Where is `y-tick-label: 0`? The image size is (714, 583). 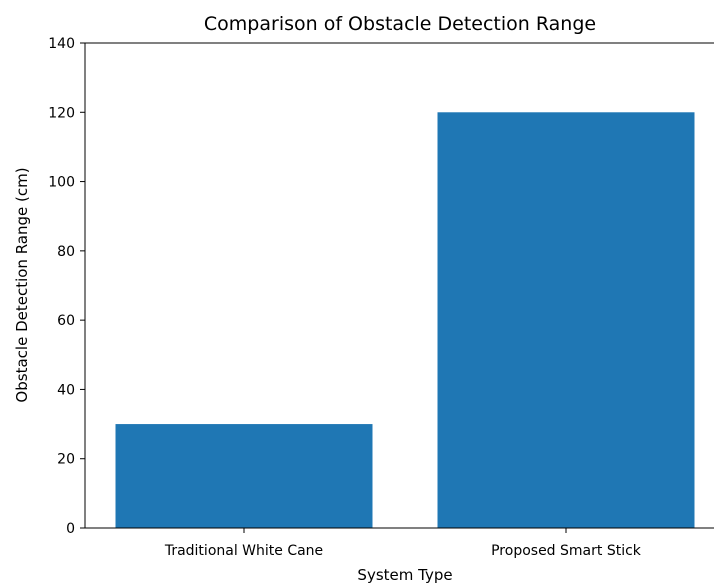 y-tick-label: 0 is located at coordinates (70, 529).